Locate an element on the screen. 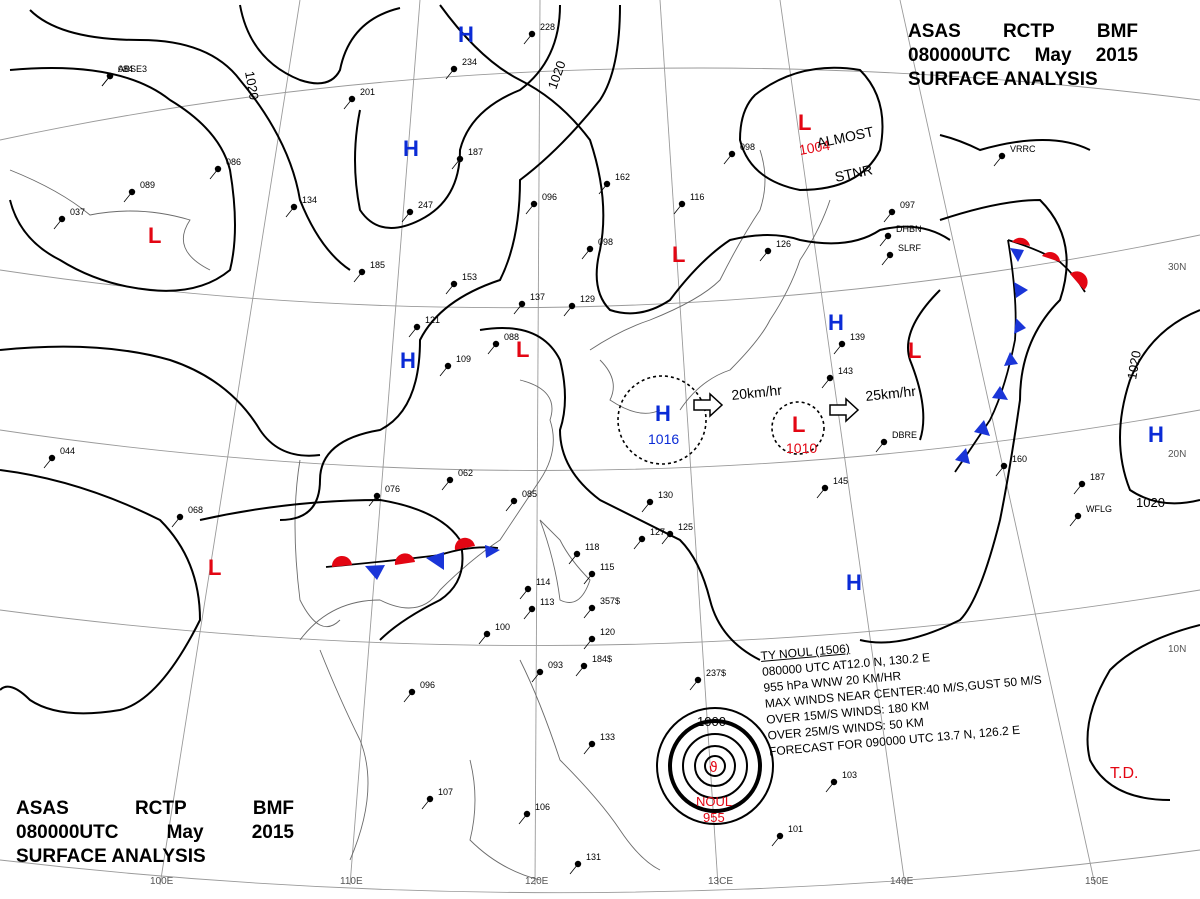  lon-label: 140E is located at coordinates (902, 881).